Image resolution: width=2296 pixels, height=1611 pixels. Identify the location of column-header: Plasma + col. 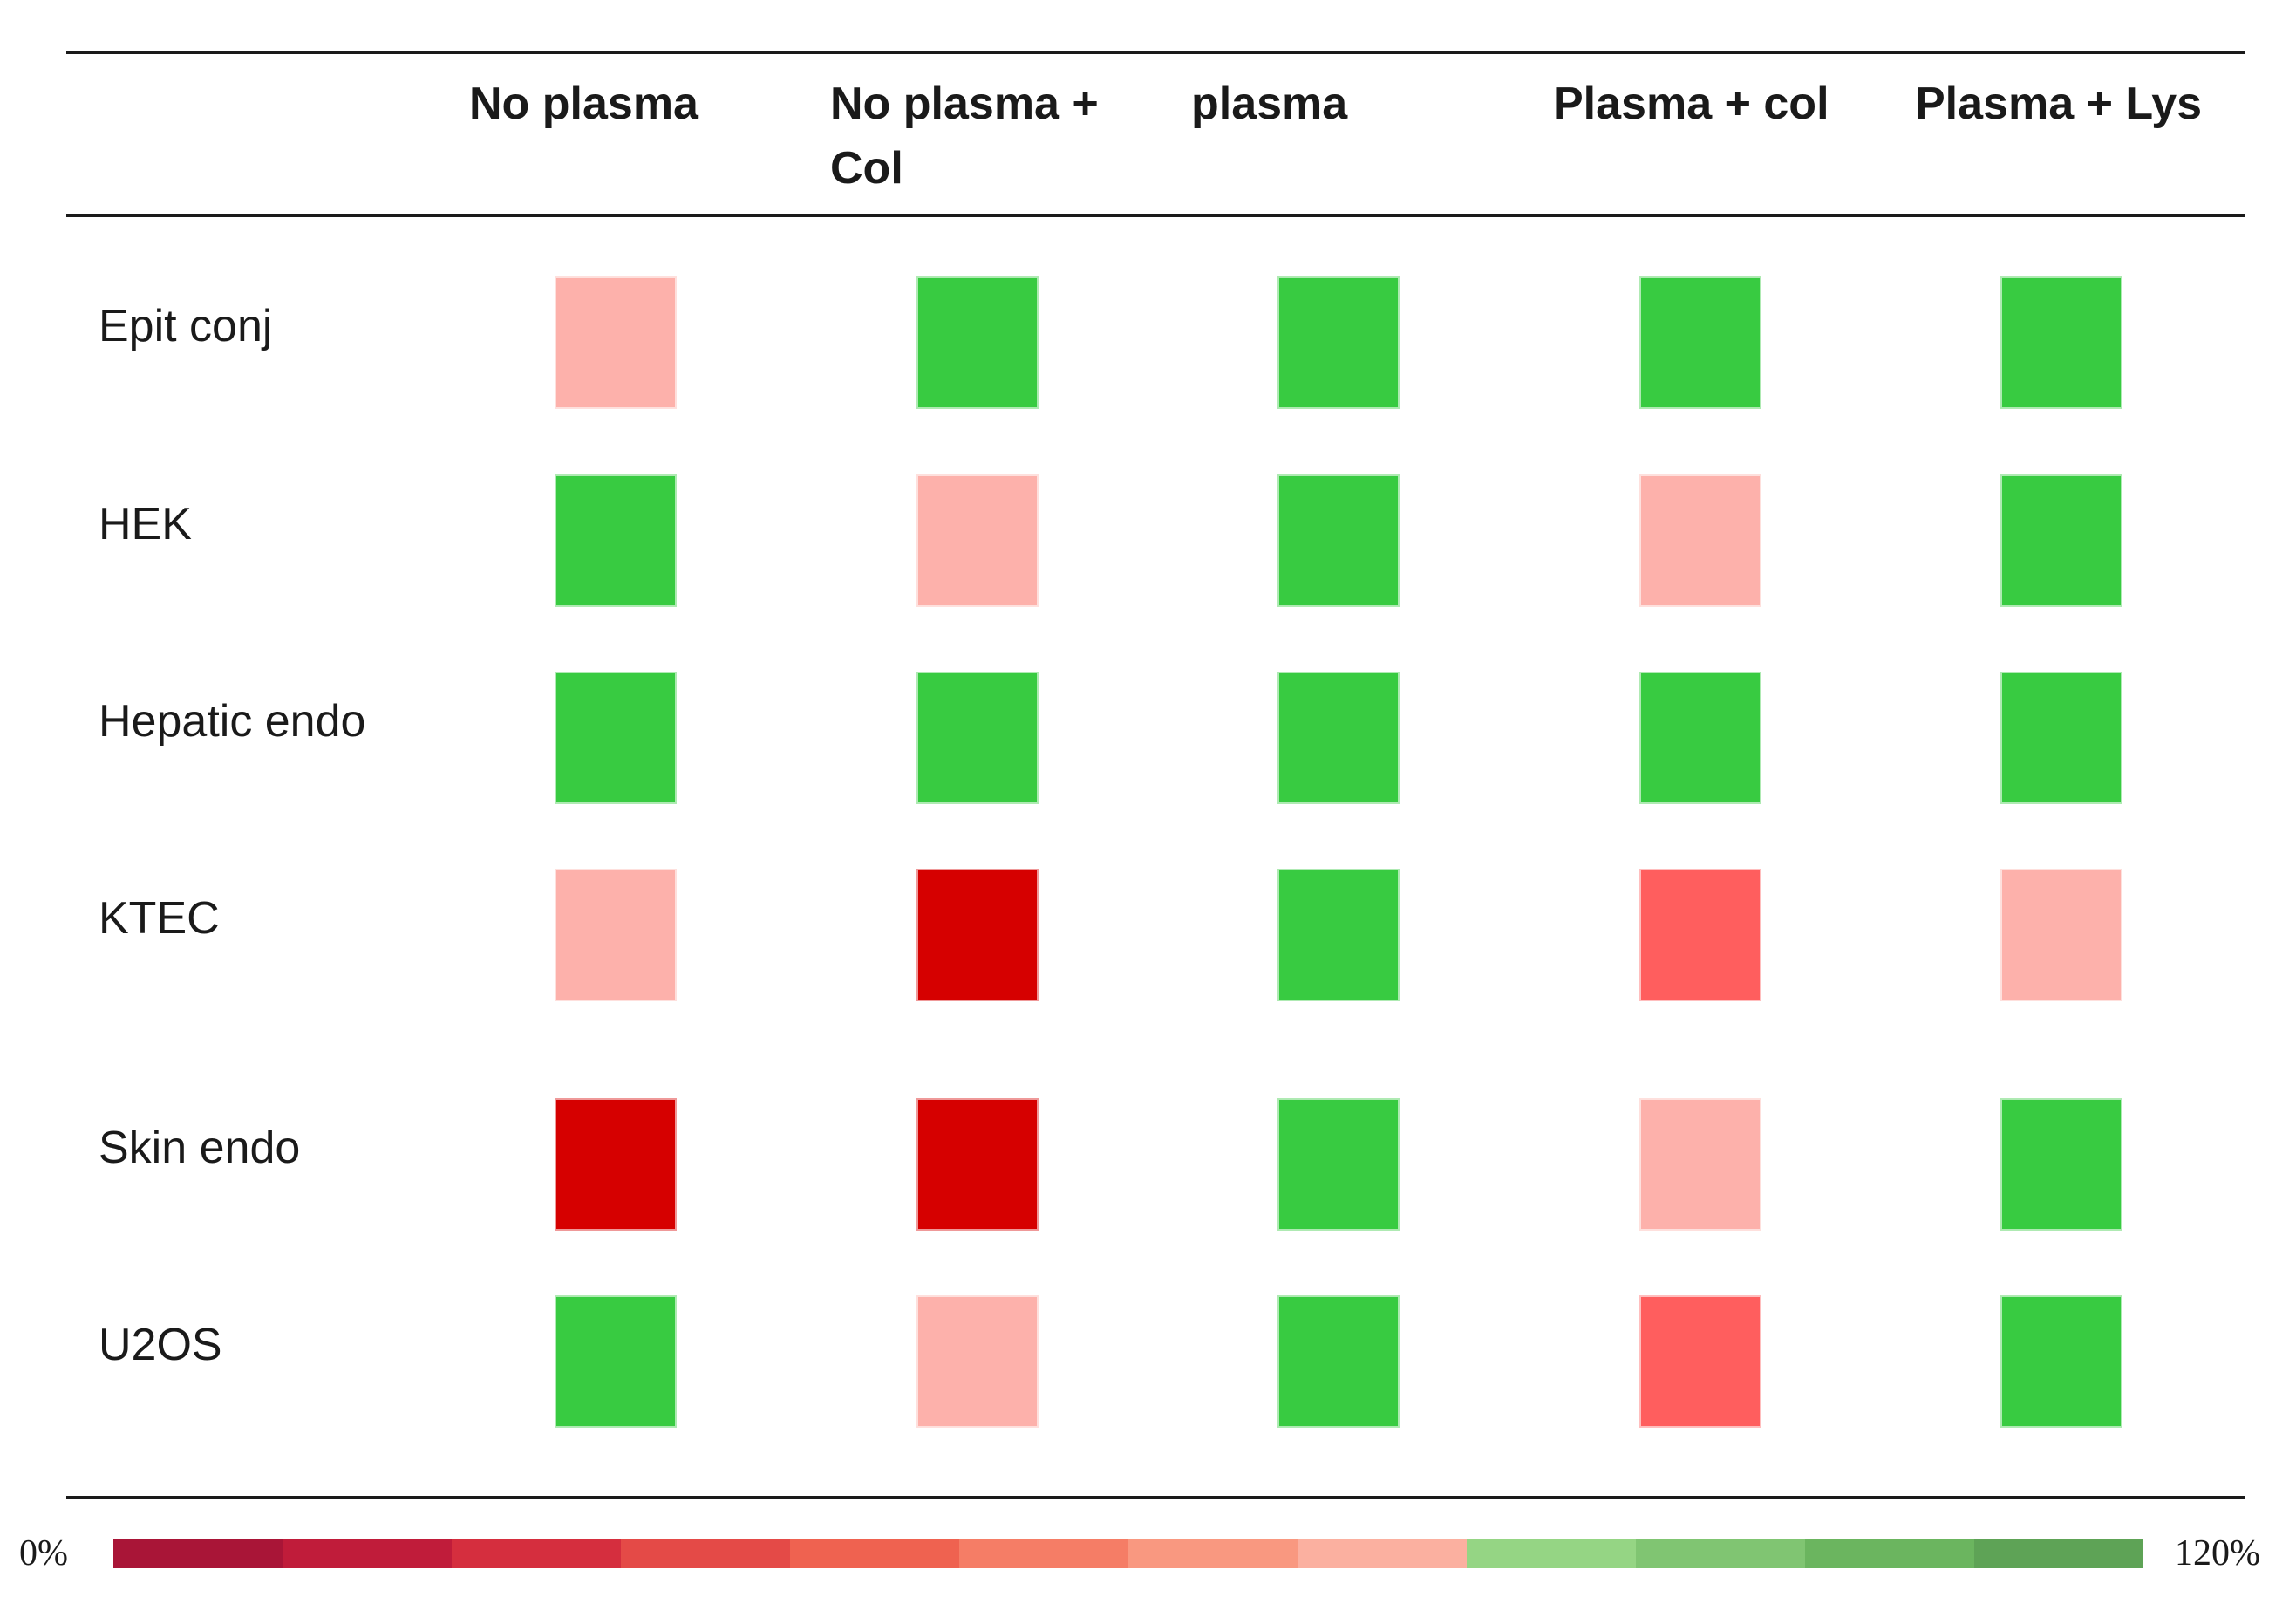
(1691, 104).